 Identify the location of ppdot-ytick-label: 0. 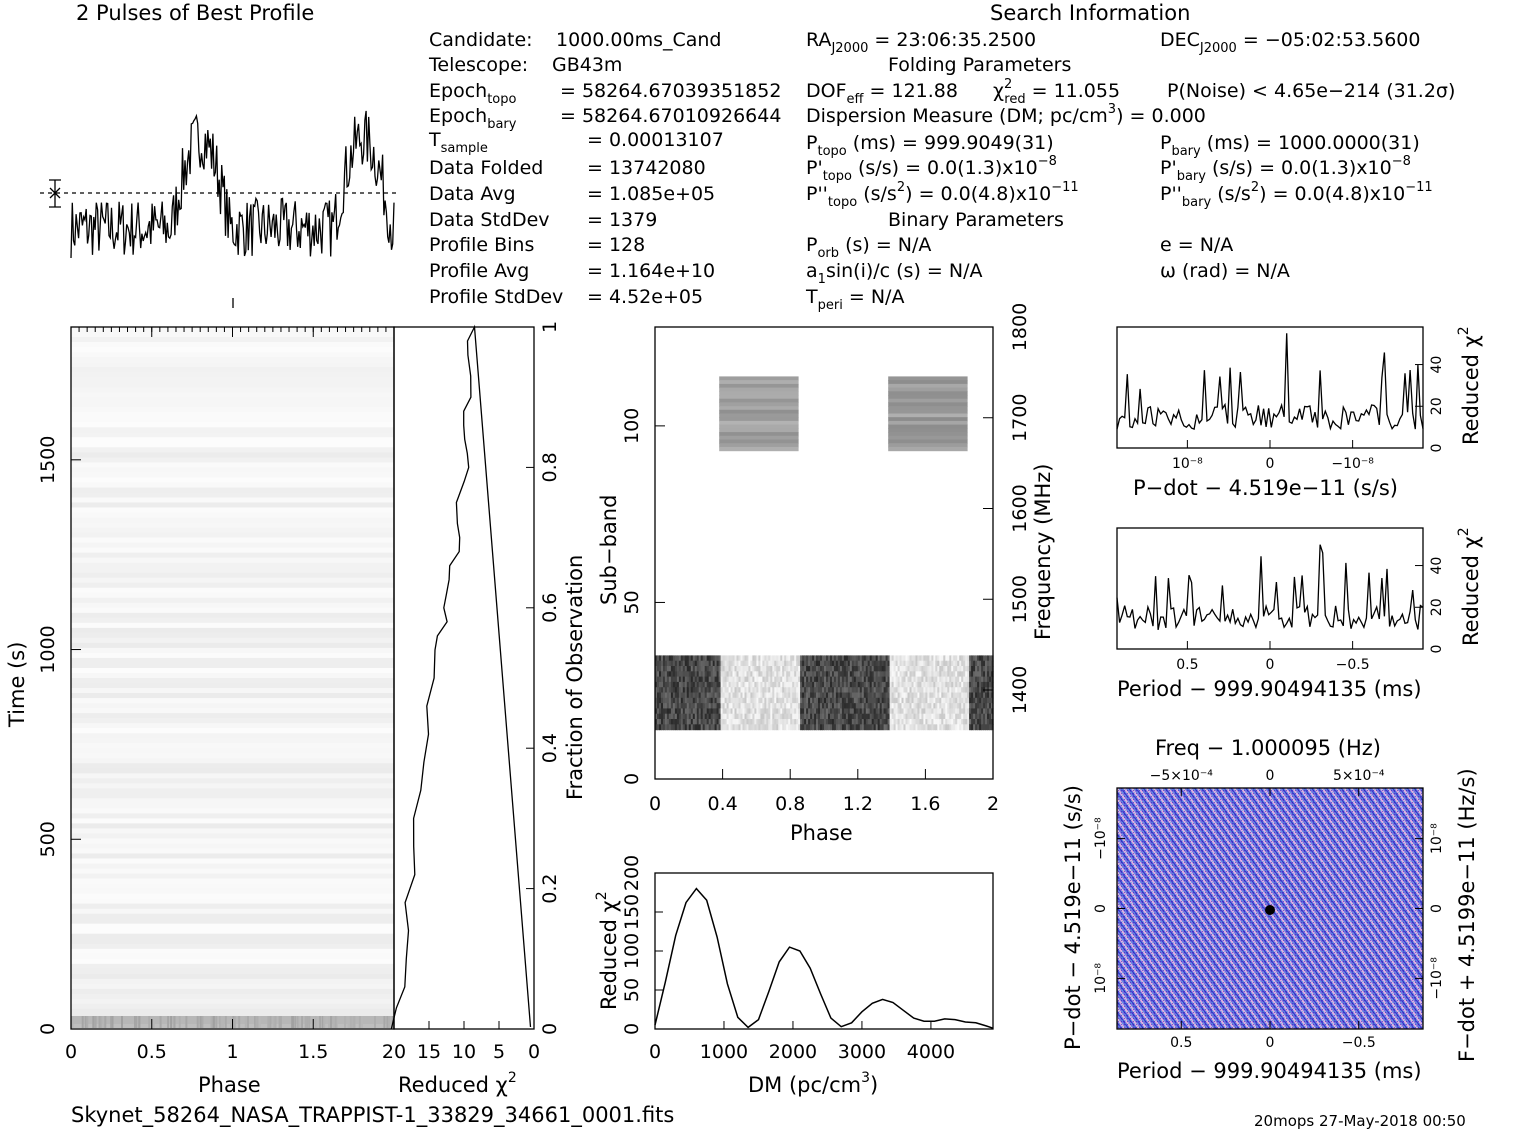
(1101, 908).